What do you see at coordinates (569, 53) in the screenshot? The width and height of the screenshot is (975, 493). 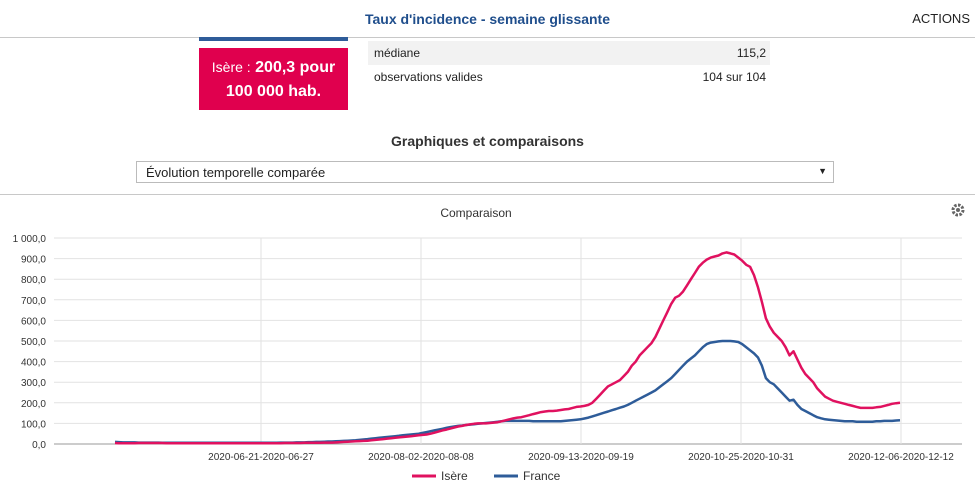 I see `stats-row: médiane 115,2` at bounding box center [569, 53].